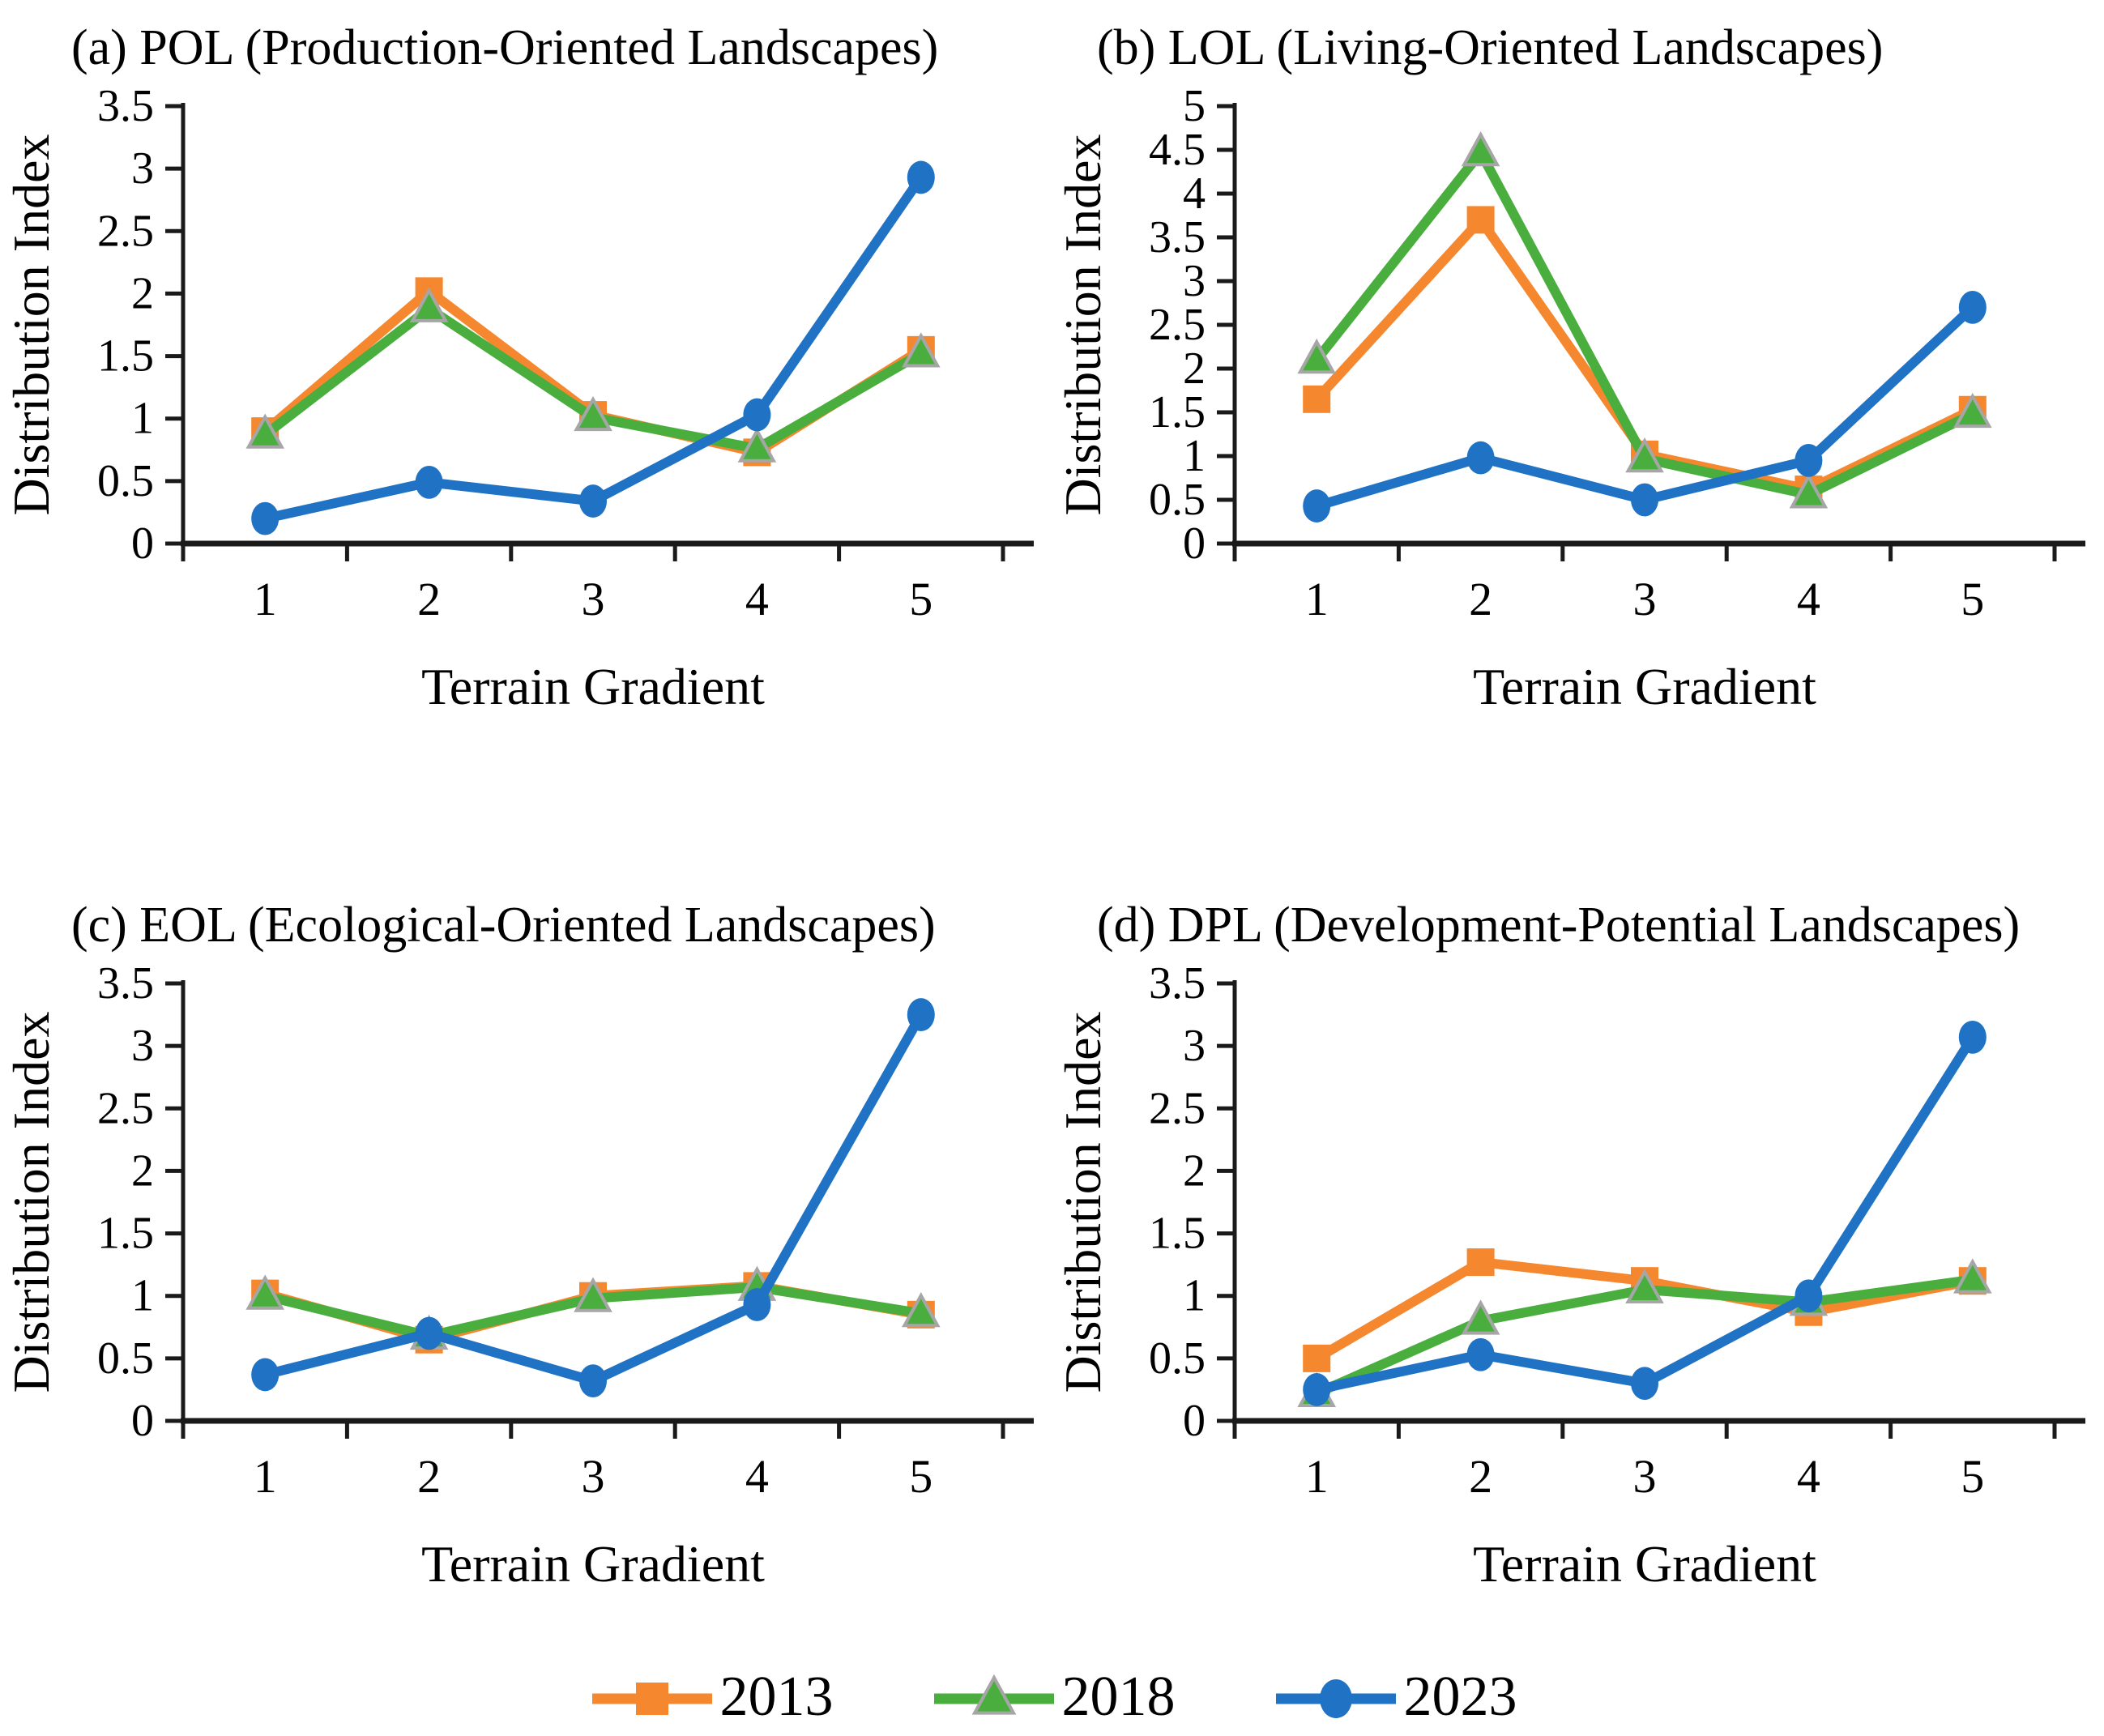 The width and height of the screenshot is (2104, 1736). What do you see at coordinates (1490, 47) in the screenshot?
I see `panel-title-lol: (b) LOL (Living-Oriented Landscapes)` at bounding box center [1490, 47].